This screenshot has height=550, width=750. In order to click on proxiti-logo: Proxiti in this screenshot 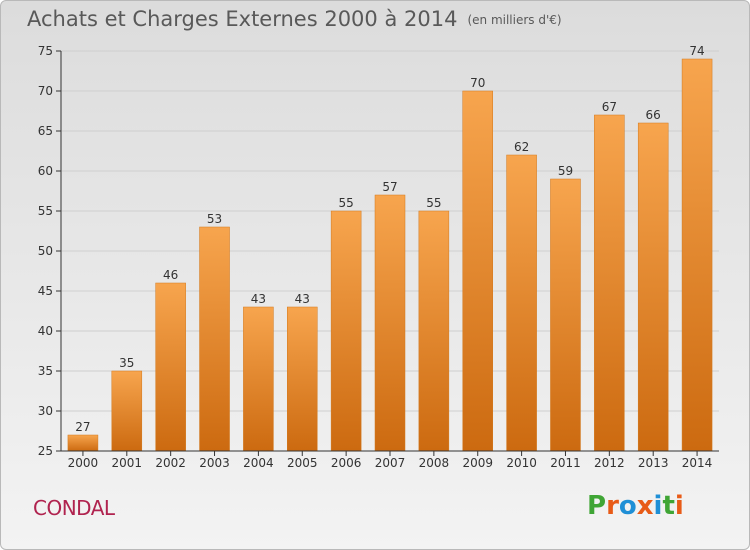, I will do `click(635, 506)`.